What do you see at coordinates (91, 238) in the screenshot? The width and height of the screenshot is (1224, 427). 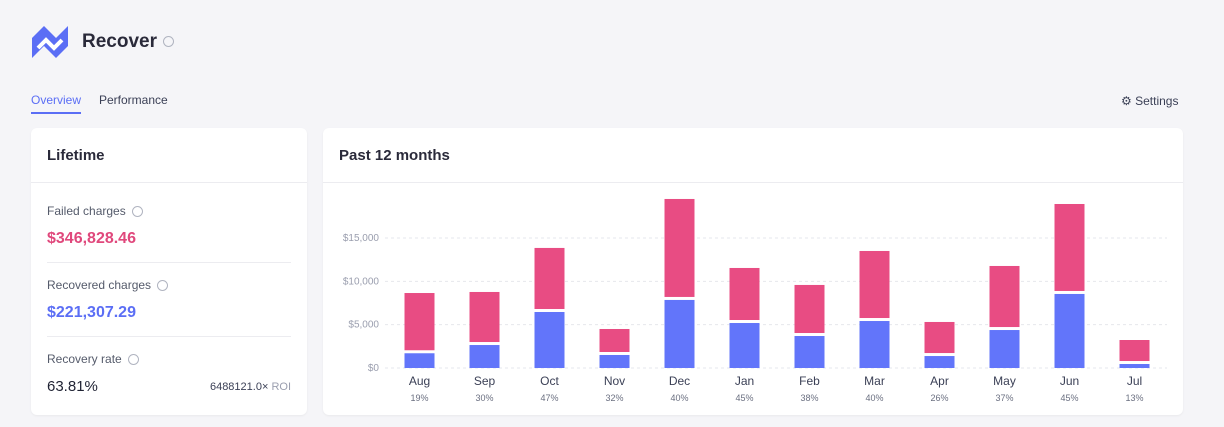 I see `stat-value: $346,828.46` at bounding box center [91, 238].